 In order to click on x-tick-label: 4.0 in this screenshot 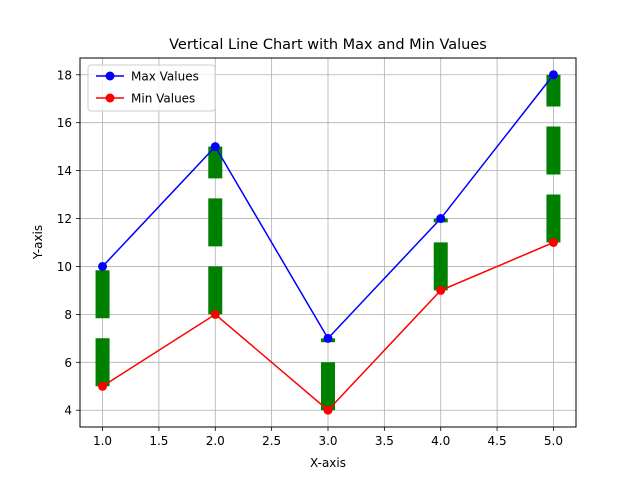, I will do `click(440, 441)`.